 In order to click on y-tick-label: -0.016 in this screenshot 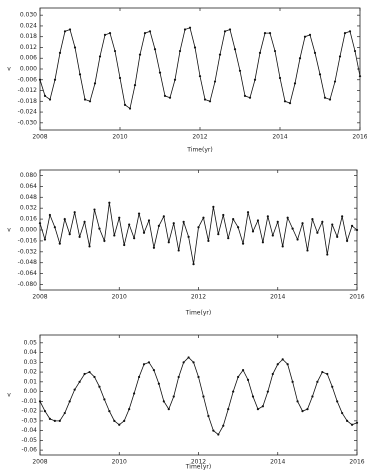, I will do `click(28, 240)`.